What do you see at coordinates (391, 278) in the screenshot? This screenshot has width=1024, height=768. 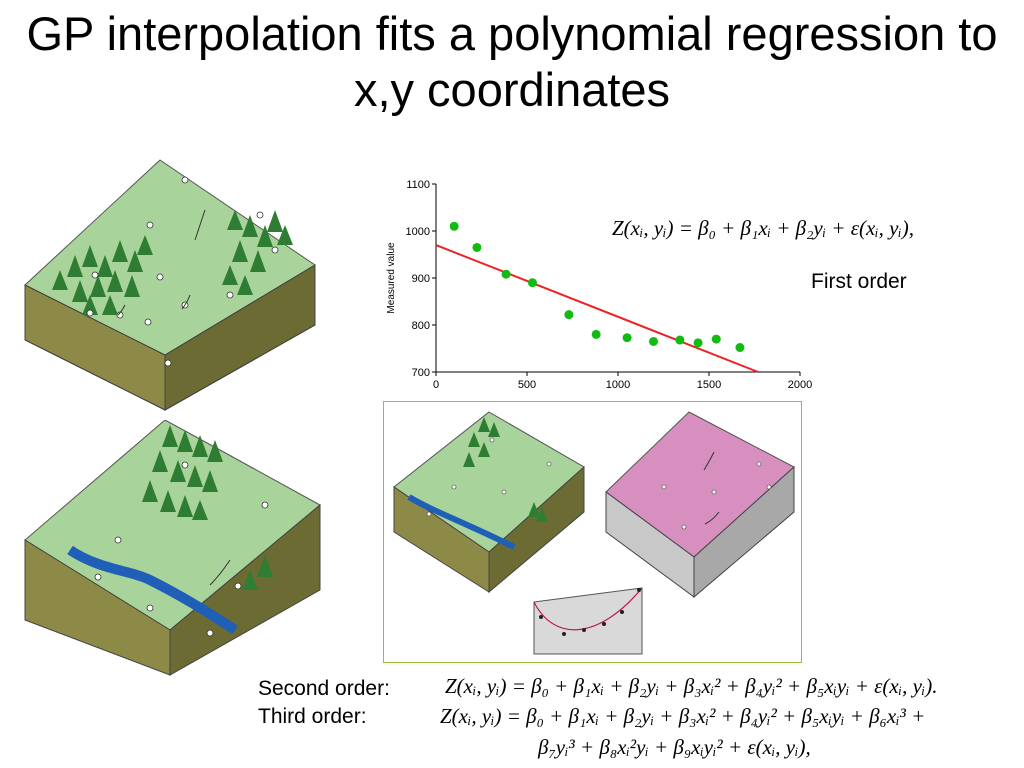 I see `y-axis-label: Measured value` at bounding box center [391, 278].